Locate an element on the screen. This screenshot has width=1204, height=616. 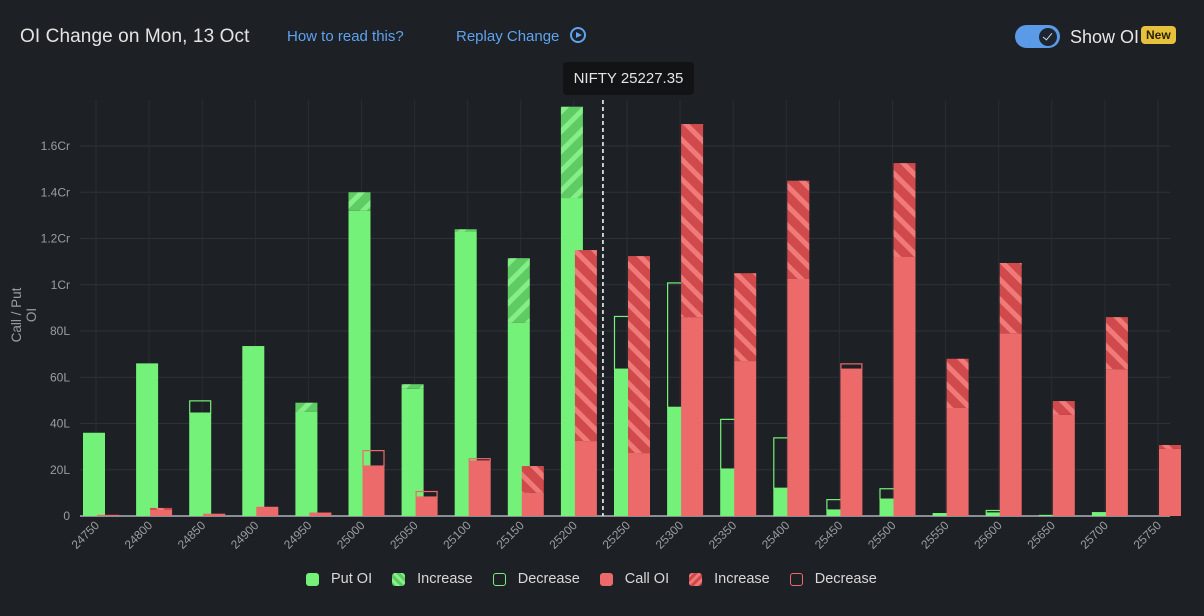
legend-item-put-inc: Increase is located at coordinates (432, 579).